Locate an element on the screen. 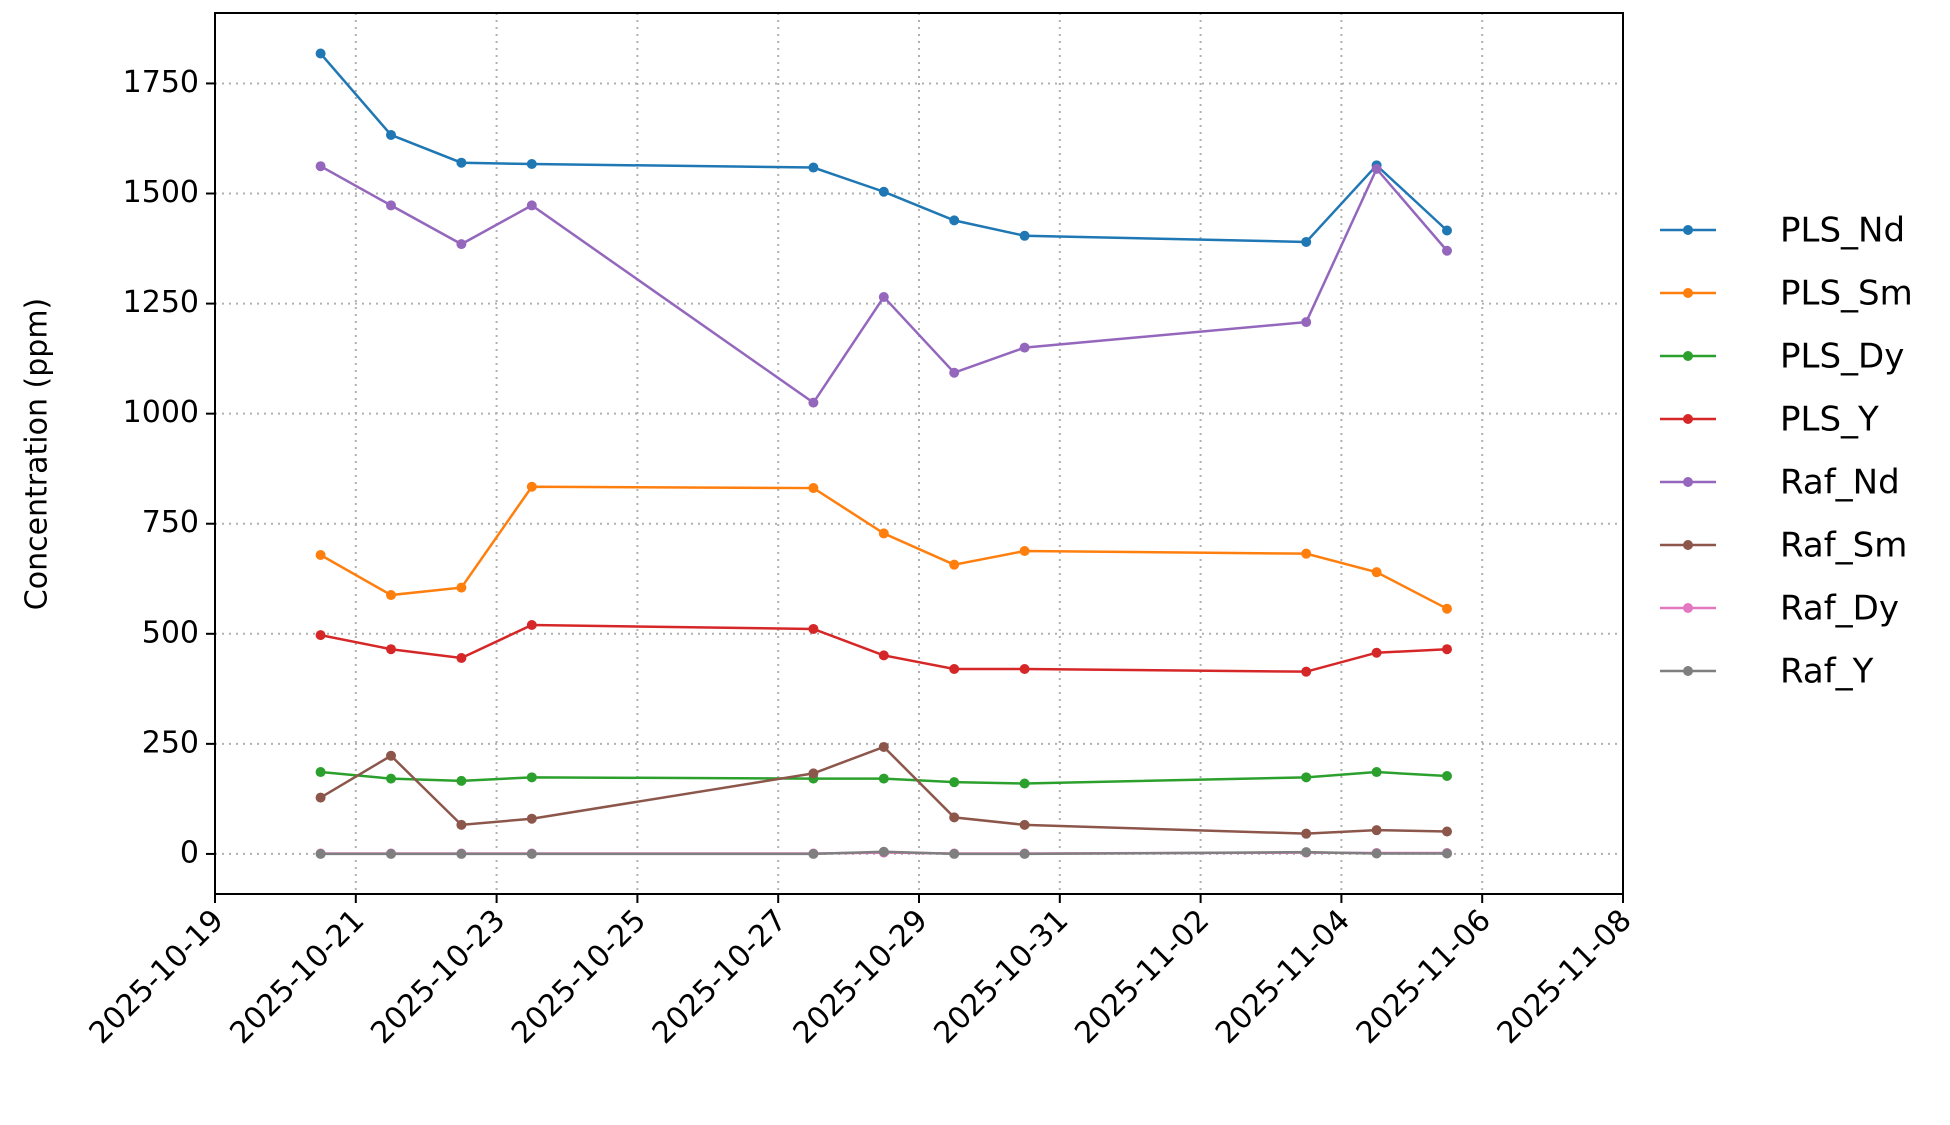 The width and height of the screenshot is (1950, 1125). y-tick-label: 1000 is located at coordinates (161, 412).